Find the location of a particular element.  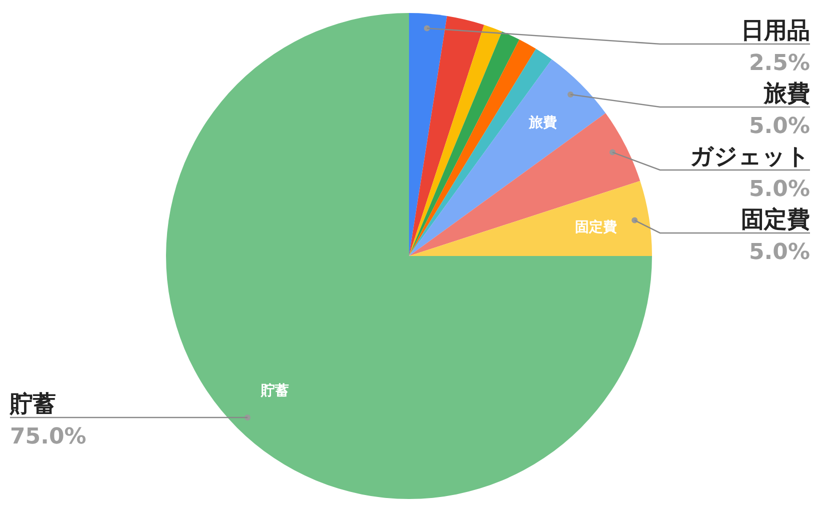

slice-label: 日用品 is located at coordinates (775, 31).